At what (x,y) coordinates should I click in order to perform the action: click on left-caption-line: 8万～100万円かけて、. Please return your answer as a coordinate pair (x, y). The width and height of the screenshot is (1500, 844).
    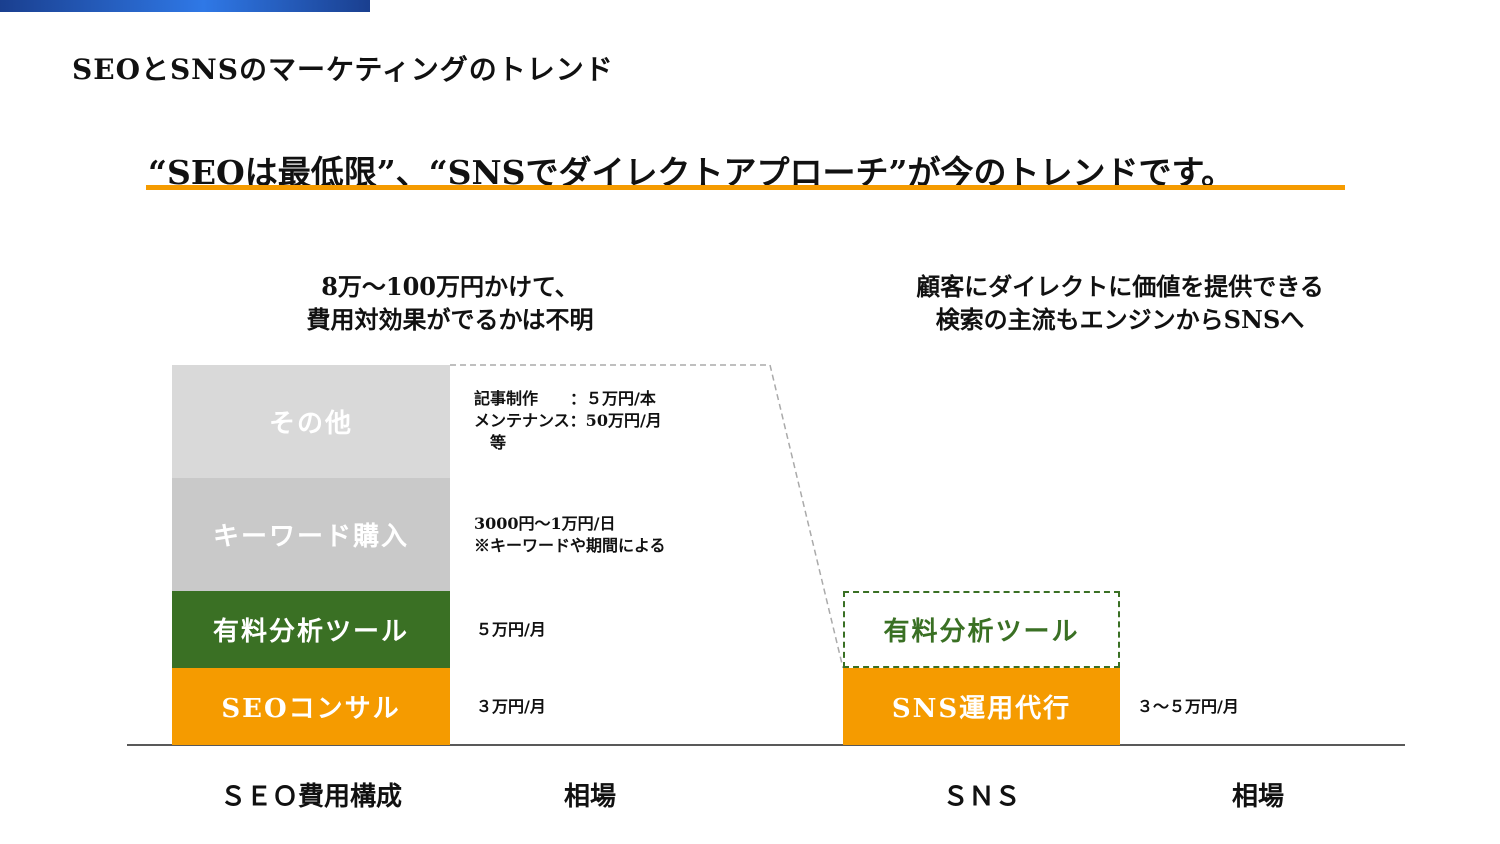
    Looking at the image, I should click on (450, 286).